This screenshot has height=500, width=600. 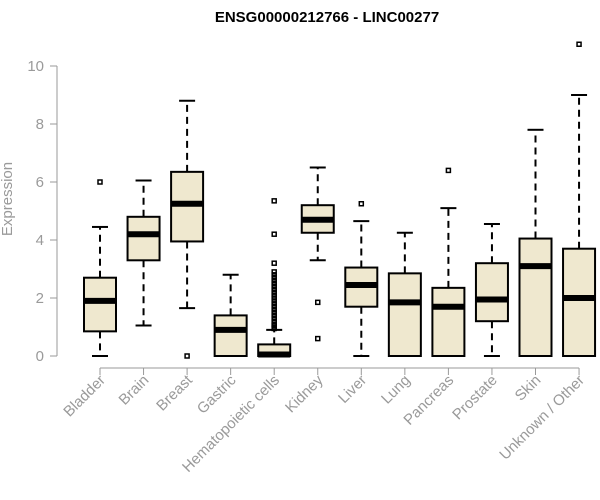 What do you see at coordinates (42, 211) in the screenshot?
I see `y-axis: 0 2 4 6 8 10` at bounding box center [42, 211].